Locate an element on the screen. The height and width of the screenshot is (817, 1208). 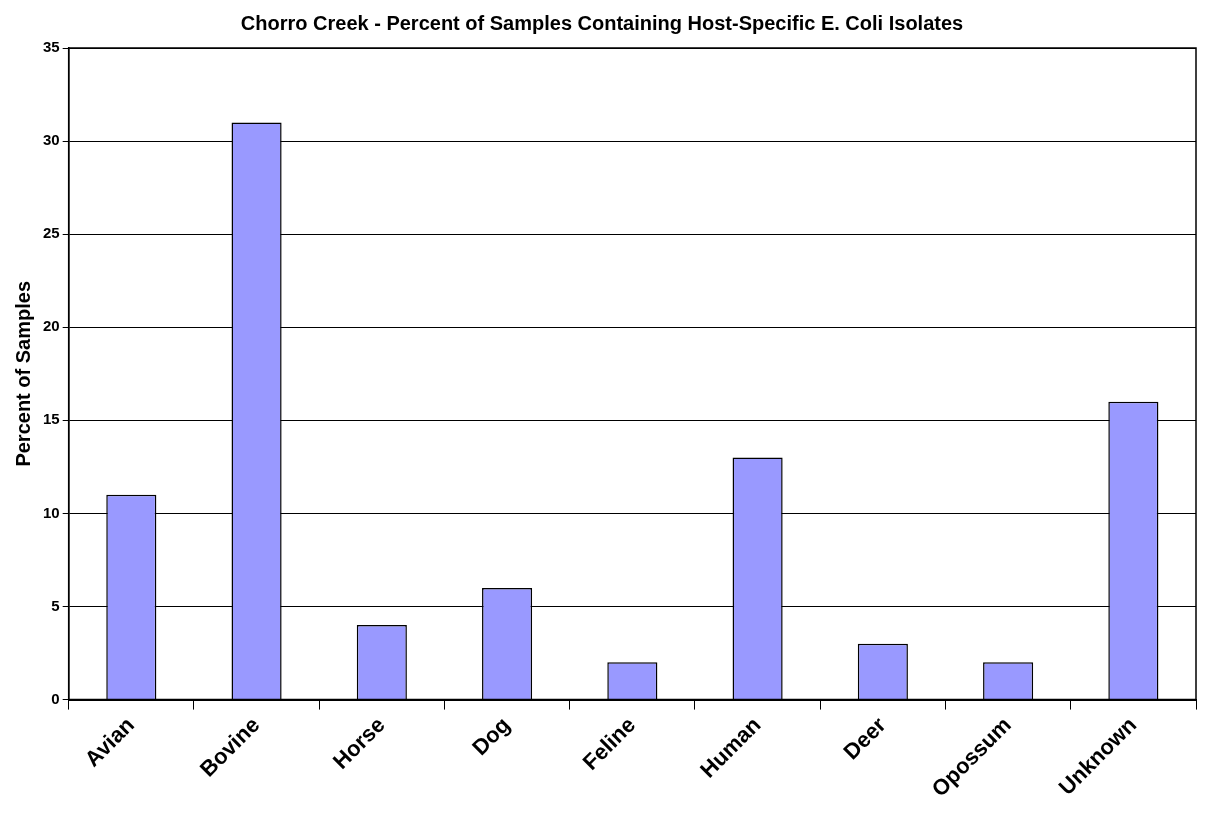
y-tick-label: 30 is located at coordinates (51, 140).